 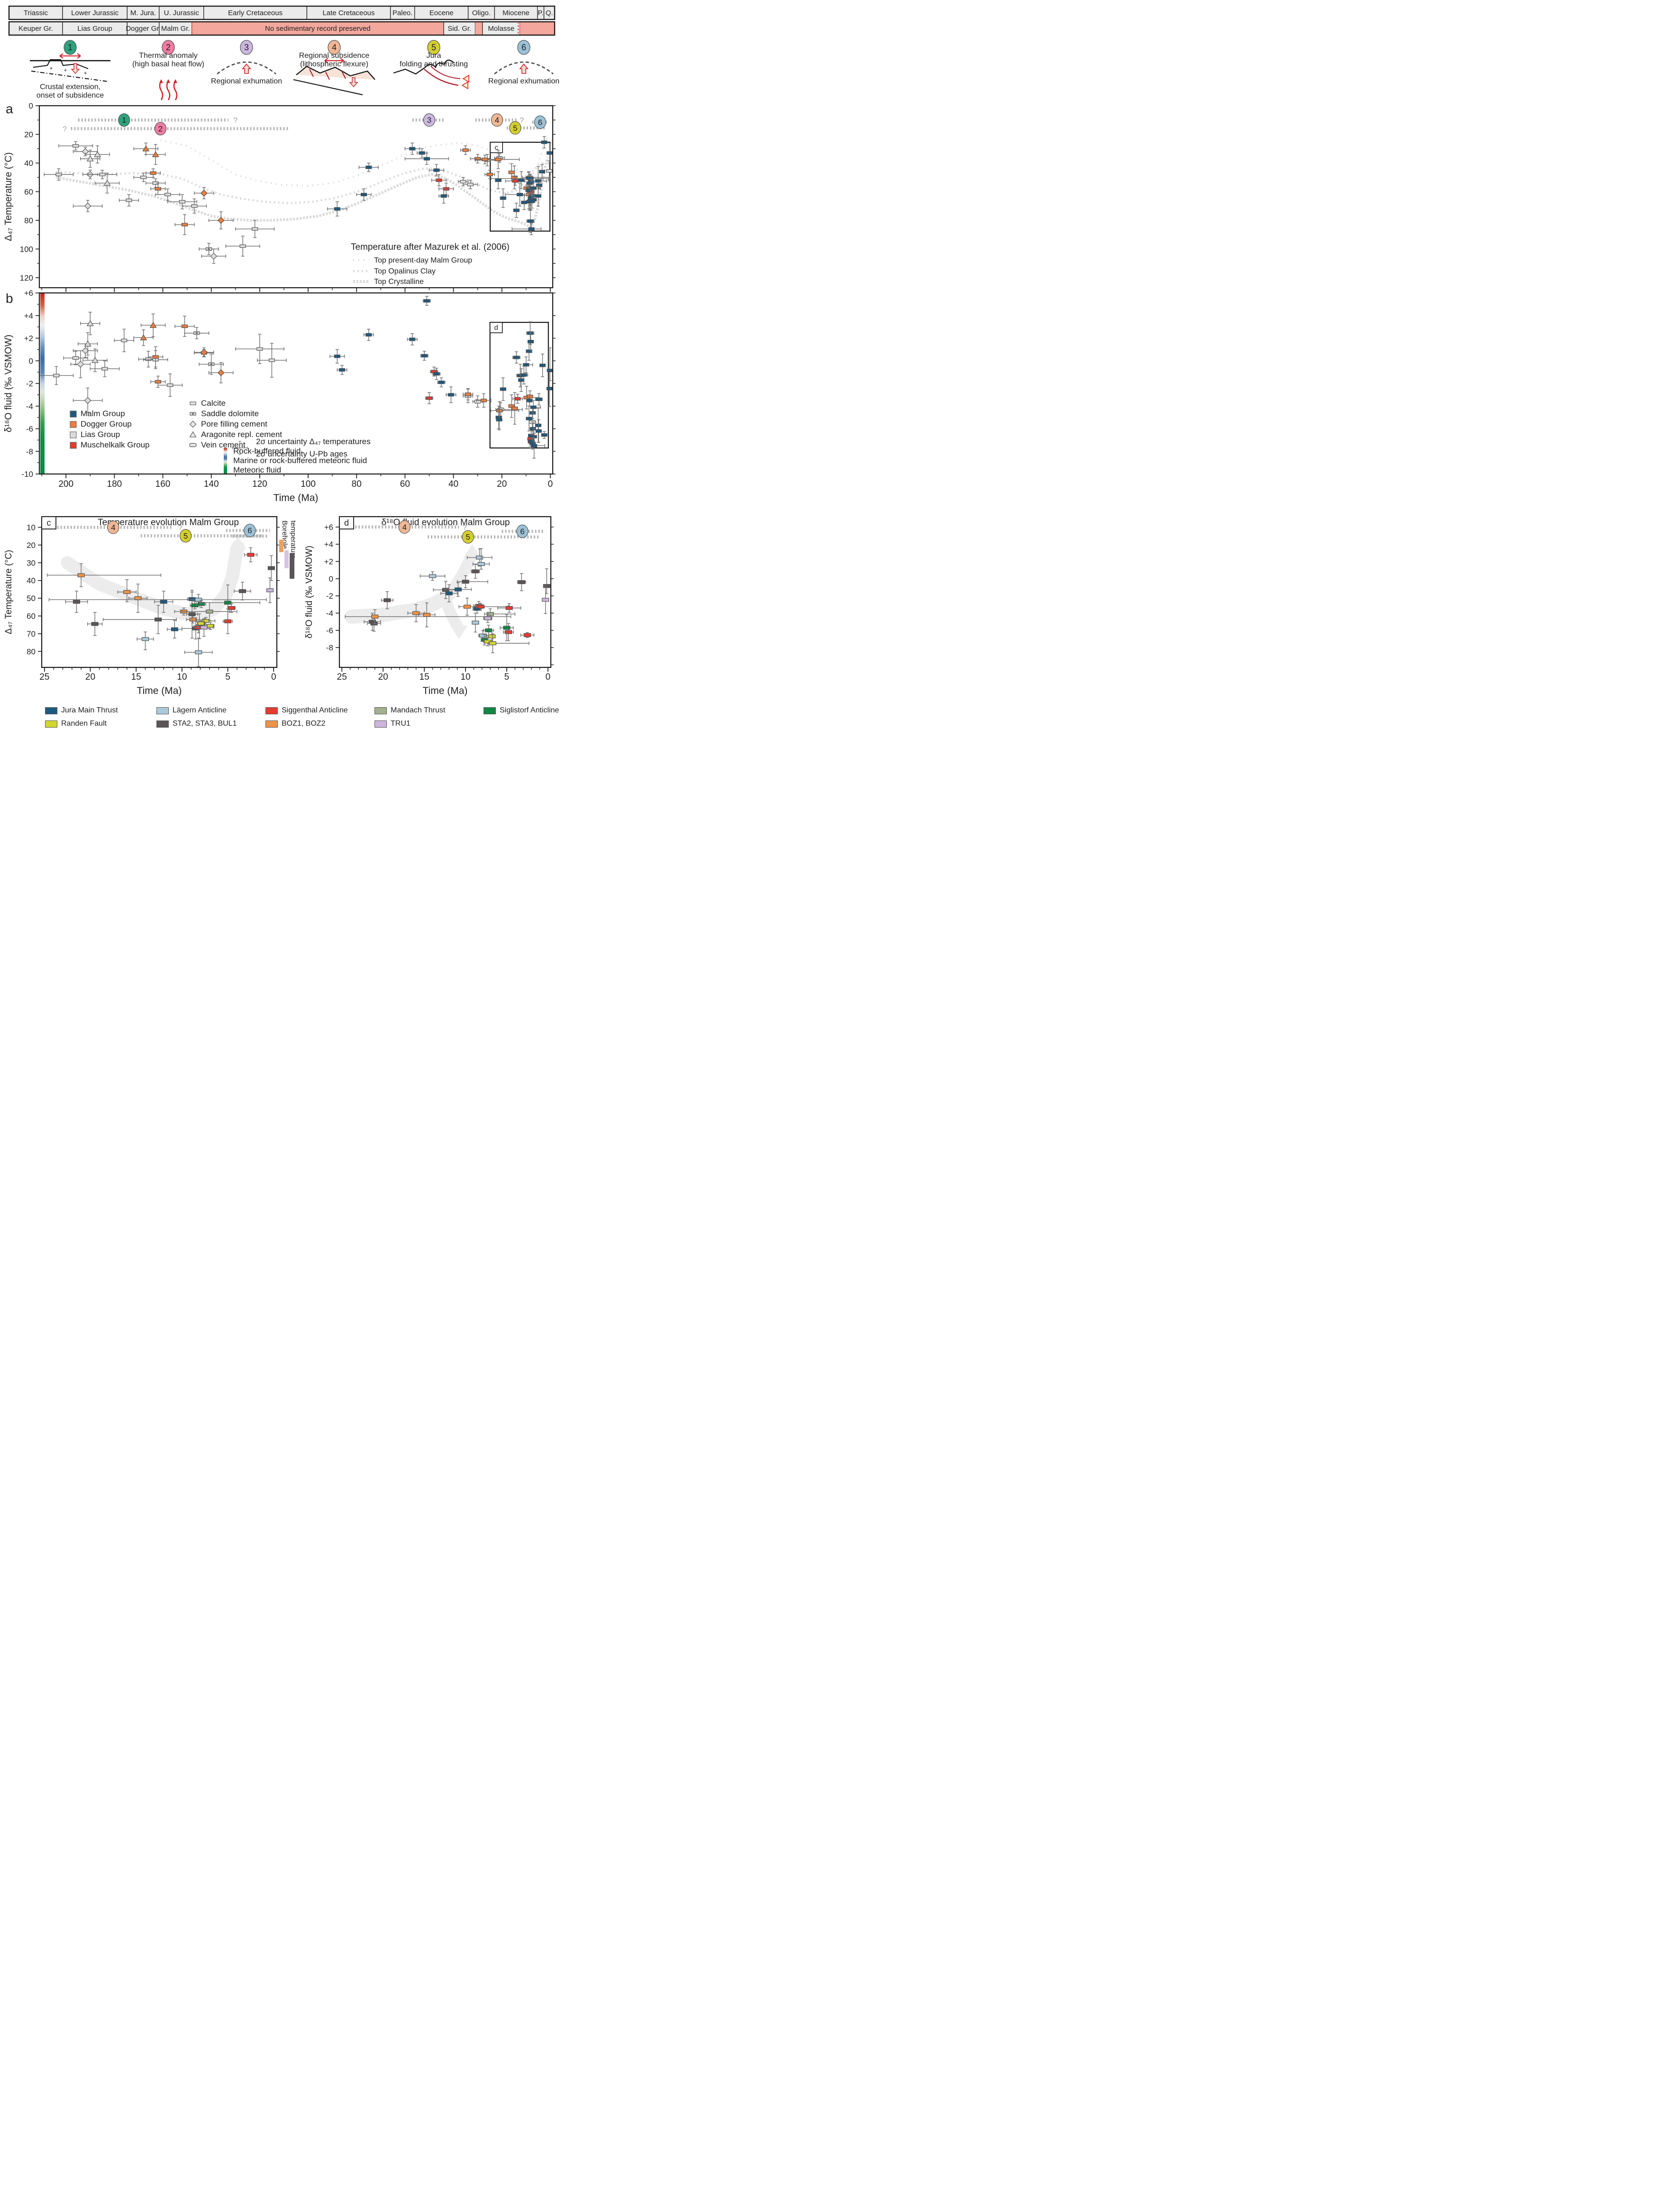 I want to click on y-tick-label: 20, so click(x=31, y=545).